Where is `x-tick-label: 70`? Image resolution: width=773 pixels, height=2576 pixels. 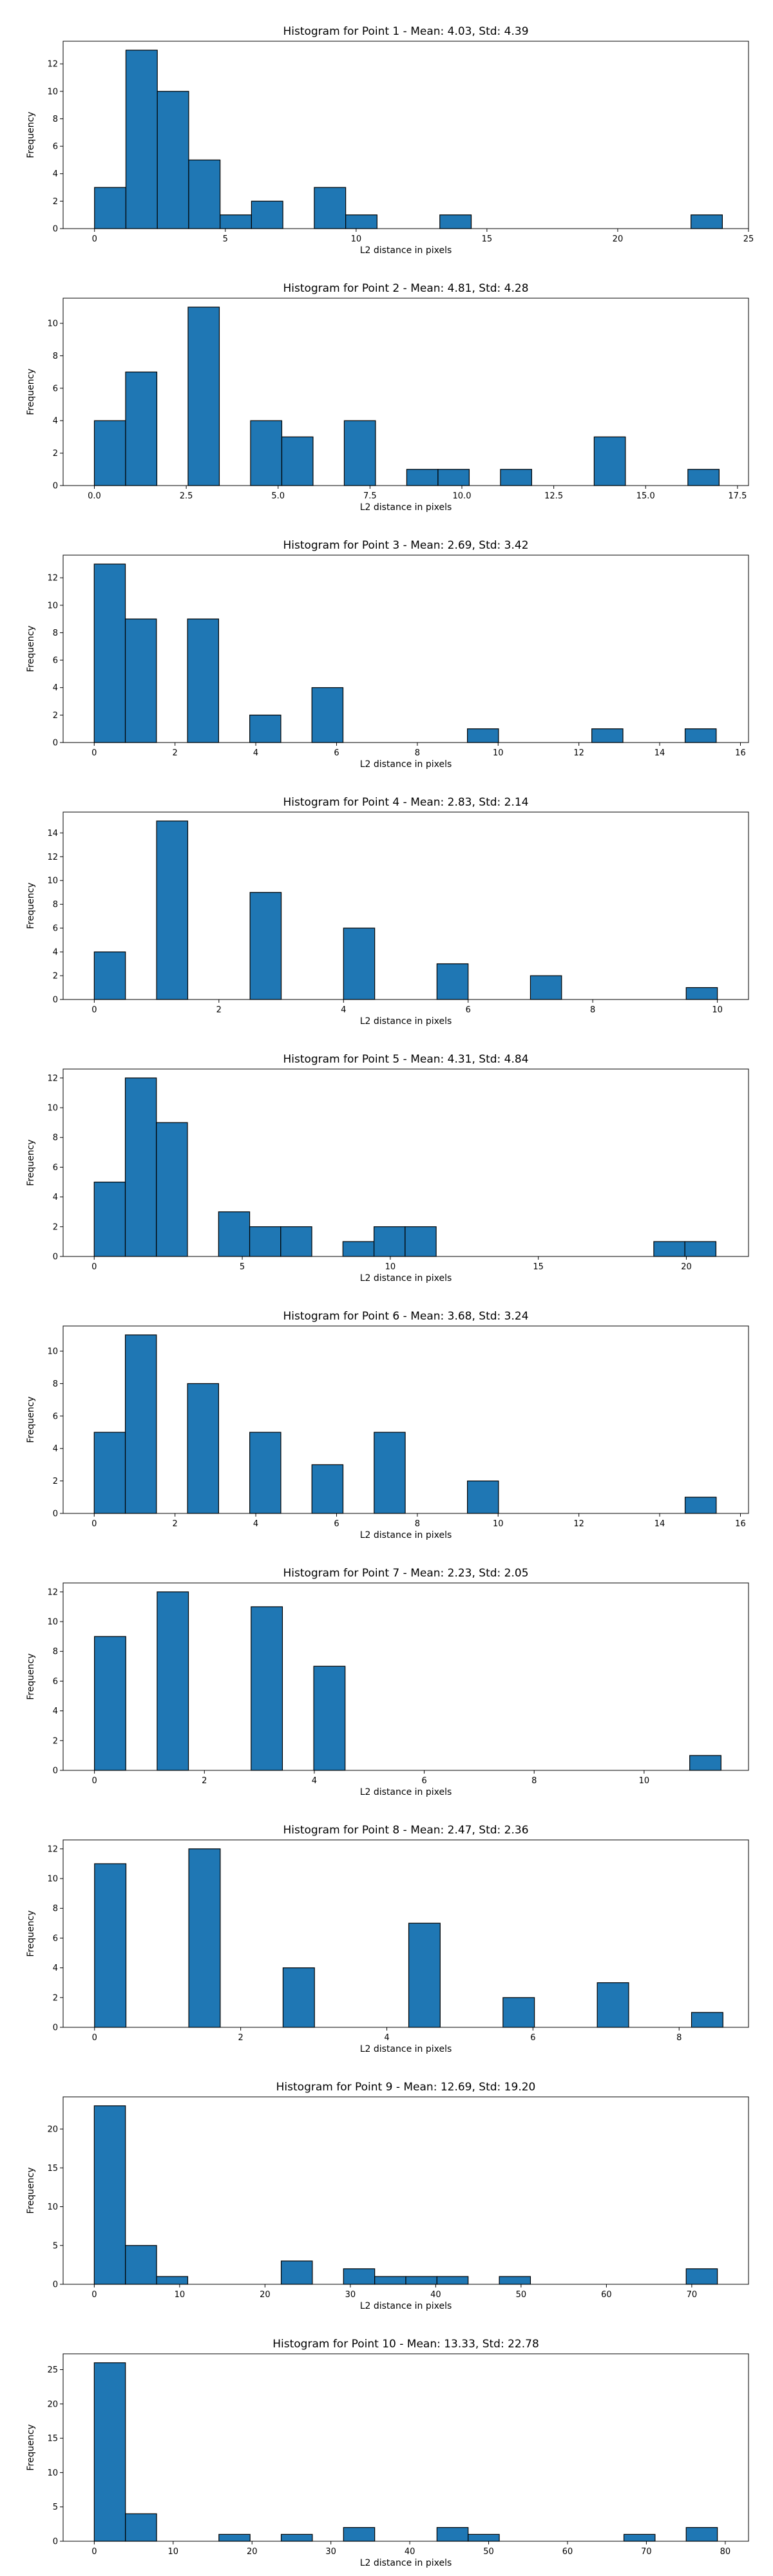 x-tick-label: 70 is located at coordinates (692, 2295).